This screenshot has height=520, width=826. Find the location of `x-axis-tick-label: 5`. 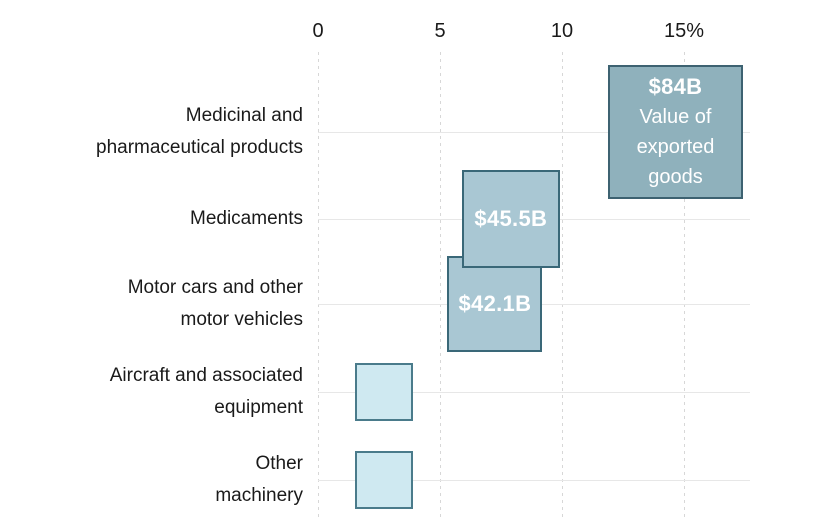

x-axis-tick-label: 5 is located at coordinates (440, 31).